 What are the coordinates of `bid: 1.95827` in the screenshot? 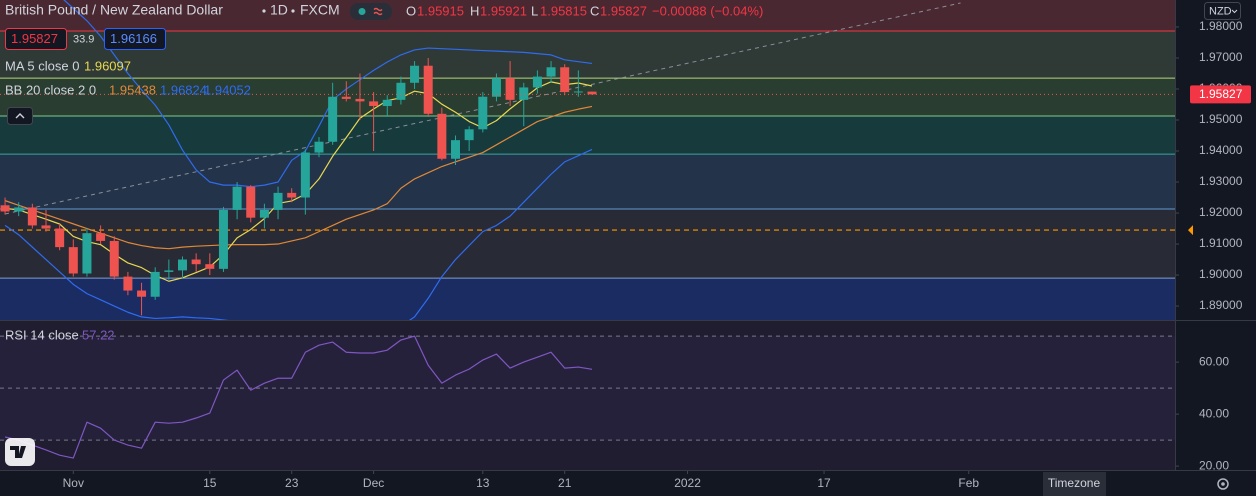 It's located at (34, 38).